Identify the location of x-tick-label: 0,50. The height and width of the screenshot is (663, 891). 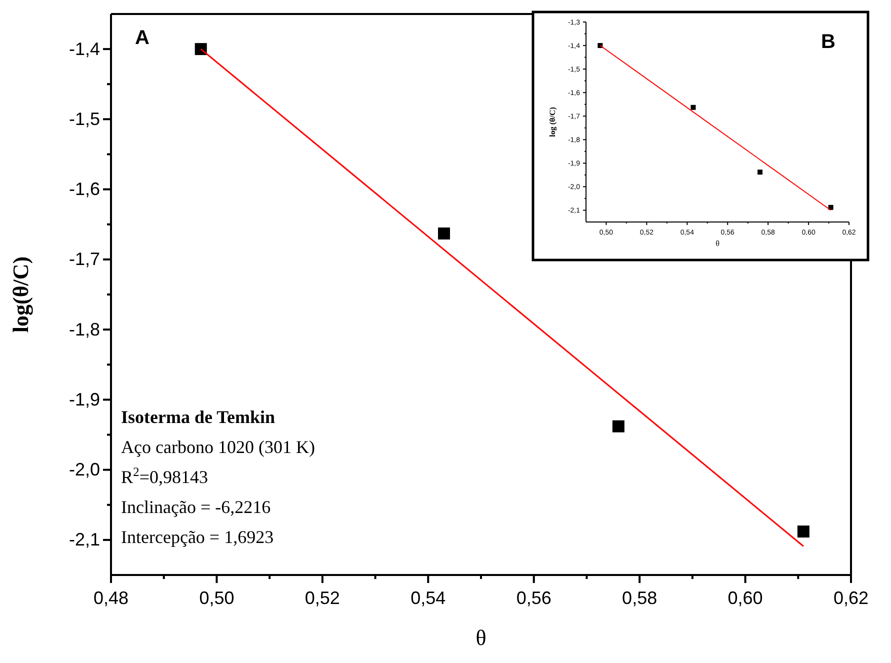
(216, 598).